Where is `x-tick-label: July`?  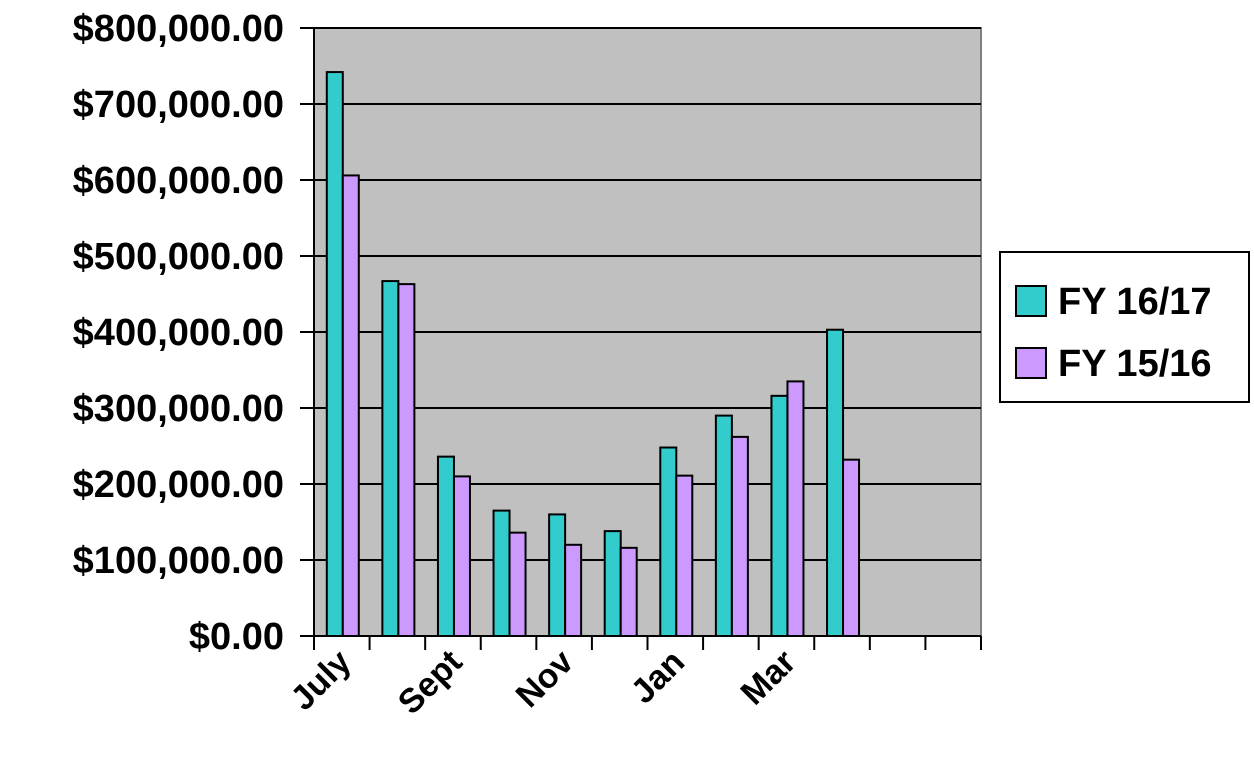
x-tick-label: July is located at coordinates (321, 680).